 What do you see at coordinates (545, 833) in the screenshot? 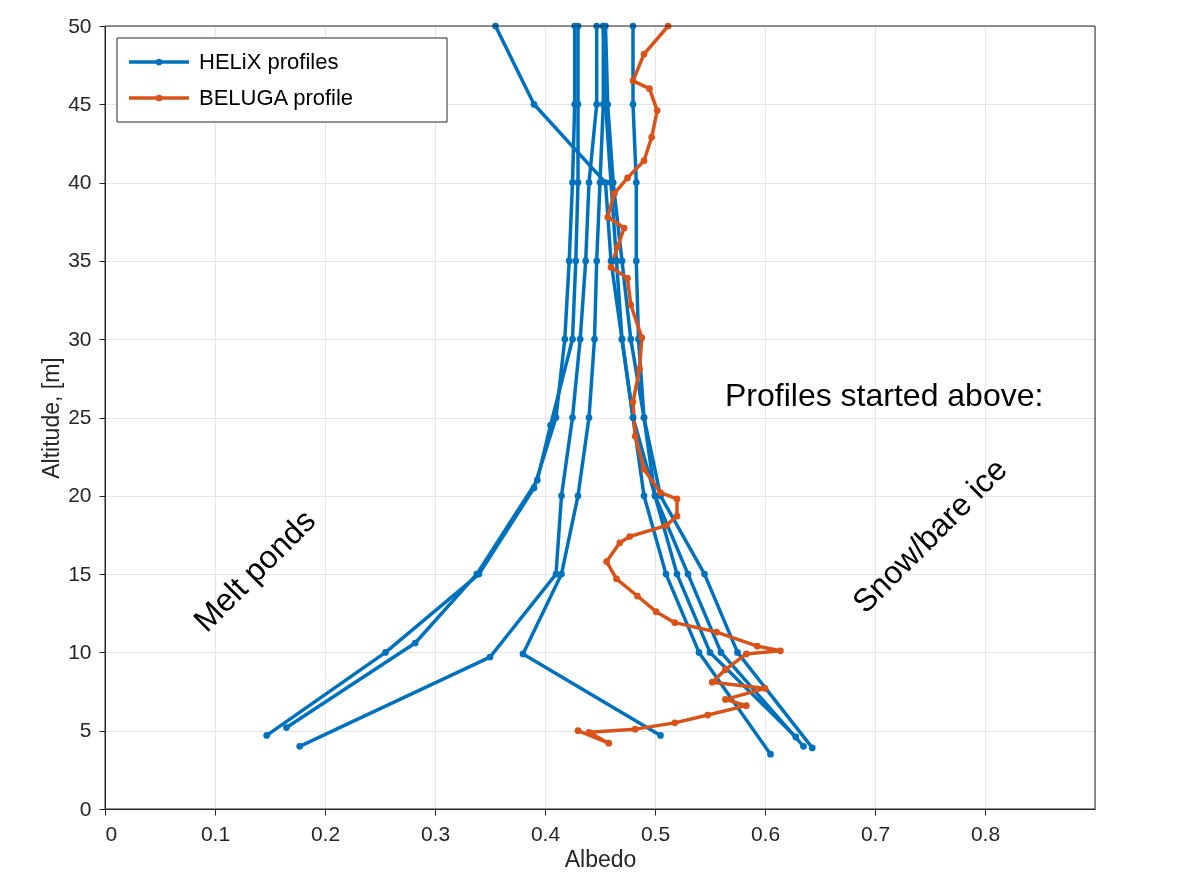
I see `x-tick-label: 0.4` at bounding box center [545, 833].